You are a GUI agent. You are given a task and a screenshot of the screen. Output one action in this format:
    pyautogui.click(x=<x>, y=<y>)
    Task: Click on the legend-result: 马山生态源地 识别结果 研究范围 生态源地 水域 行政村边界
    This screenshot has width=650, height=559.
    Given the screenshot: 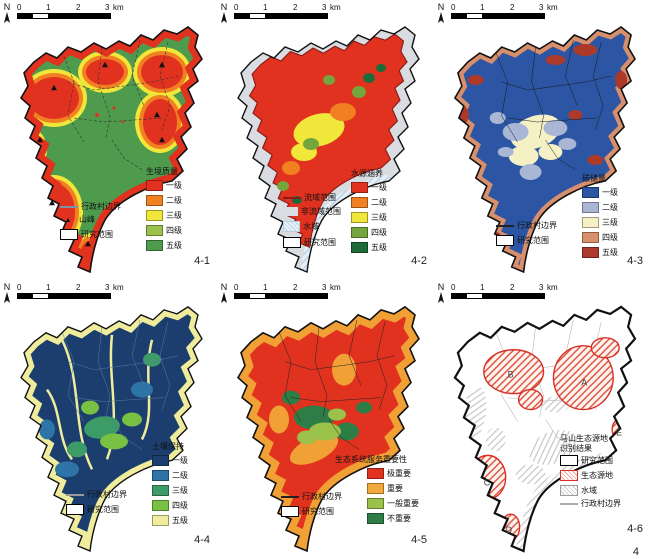 What is the action you would take?
    pyautogui.click(x=590, y=473)
    